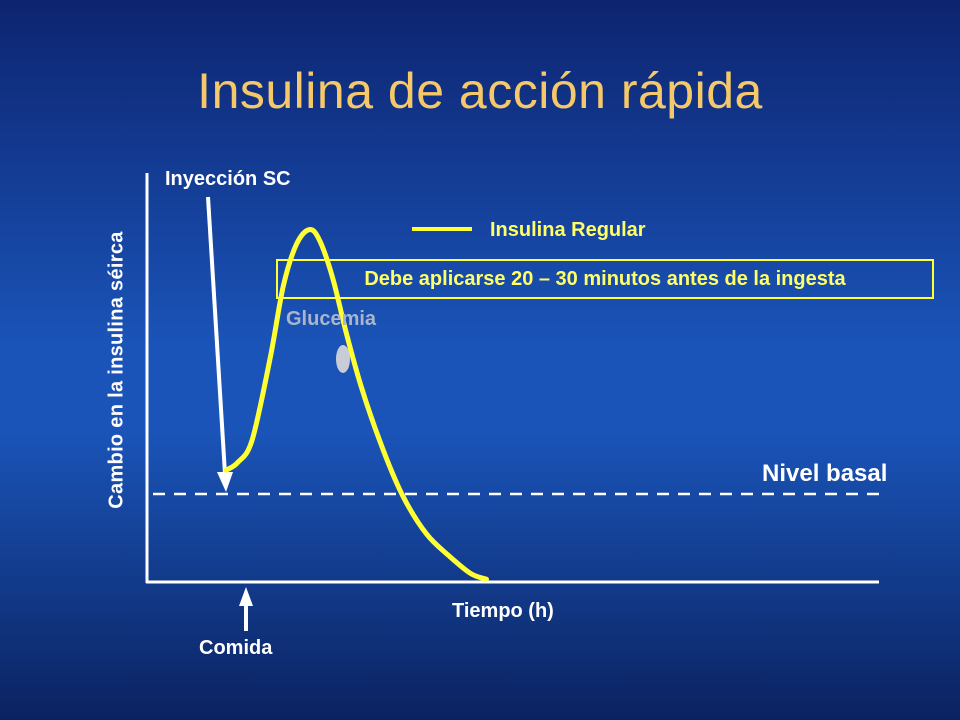 The image size is (960, 720). I want to click on meal-label: Comida, so click(236, 648).